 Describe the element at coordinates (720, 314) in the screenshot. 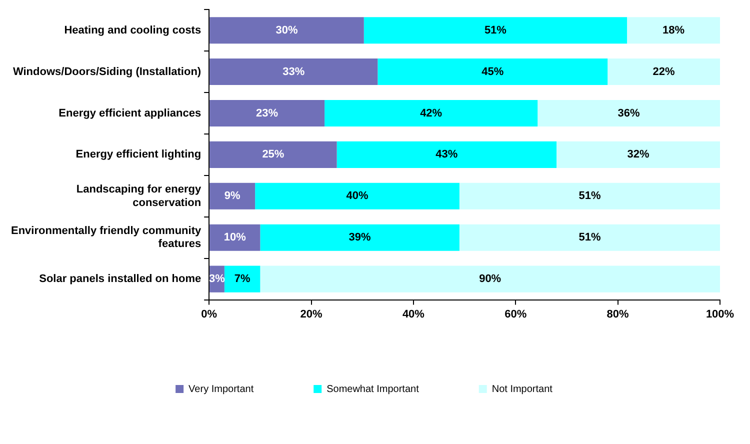

I see `x-tick-label: 100%` at that location.